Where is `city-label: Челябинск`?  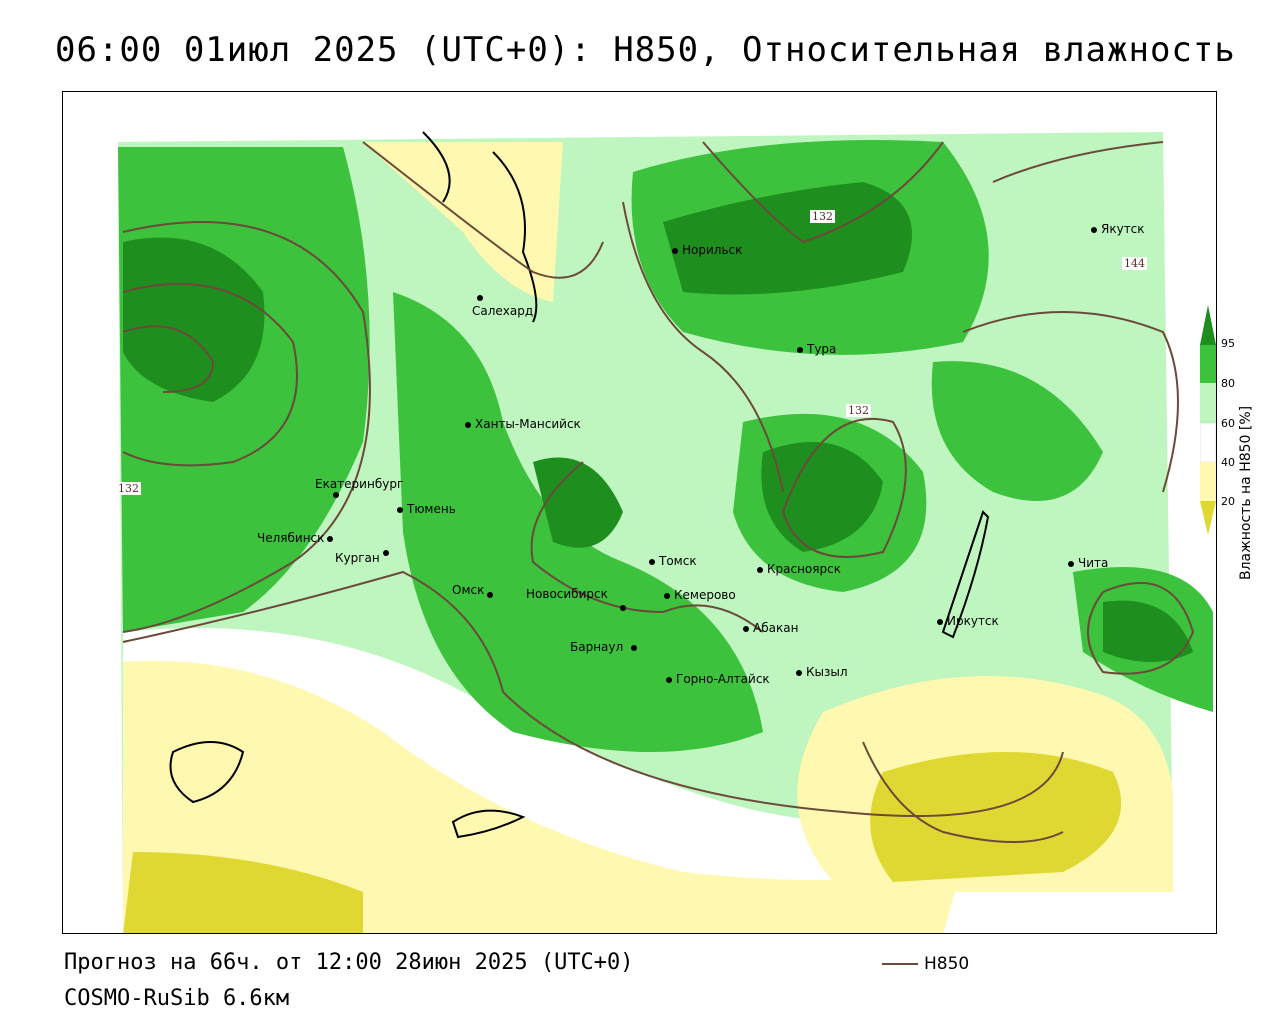 city-label: Челябинск is located at coordinates (291, 538).